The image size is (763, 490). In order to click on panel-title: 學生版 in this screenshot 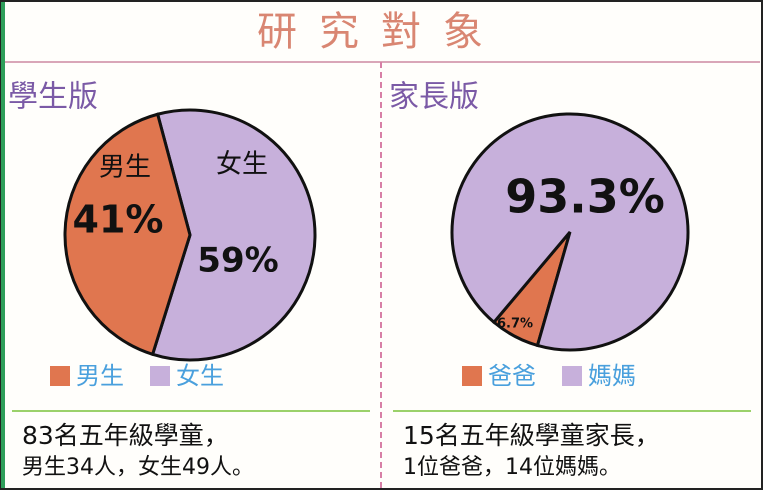, I will do `click(53, 97)`.